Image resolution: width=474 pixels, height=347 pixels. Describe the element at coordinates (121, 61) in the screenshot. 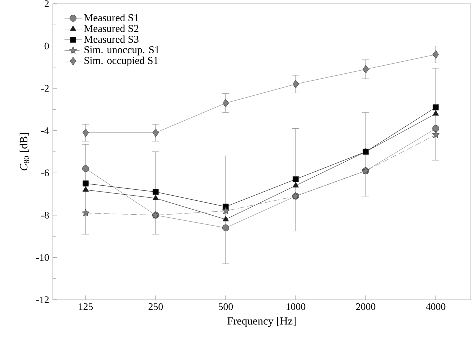

I see `legend-label: Sim. occupied S1` at that location.